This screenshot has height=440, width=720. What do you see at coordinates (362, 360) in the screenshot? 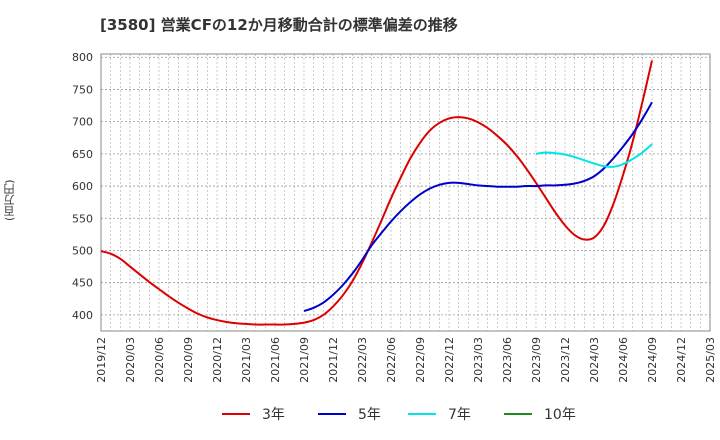
I see `x-tick-label: 2022/03` at bounding box center [362, 360].